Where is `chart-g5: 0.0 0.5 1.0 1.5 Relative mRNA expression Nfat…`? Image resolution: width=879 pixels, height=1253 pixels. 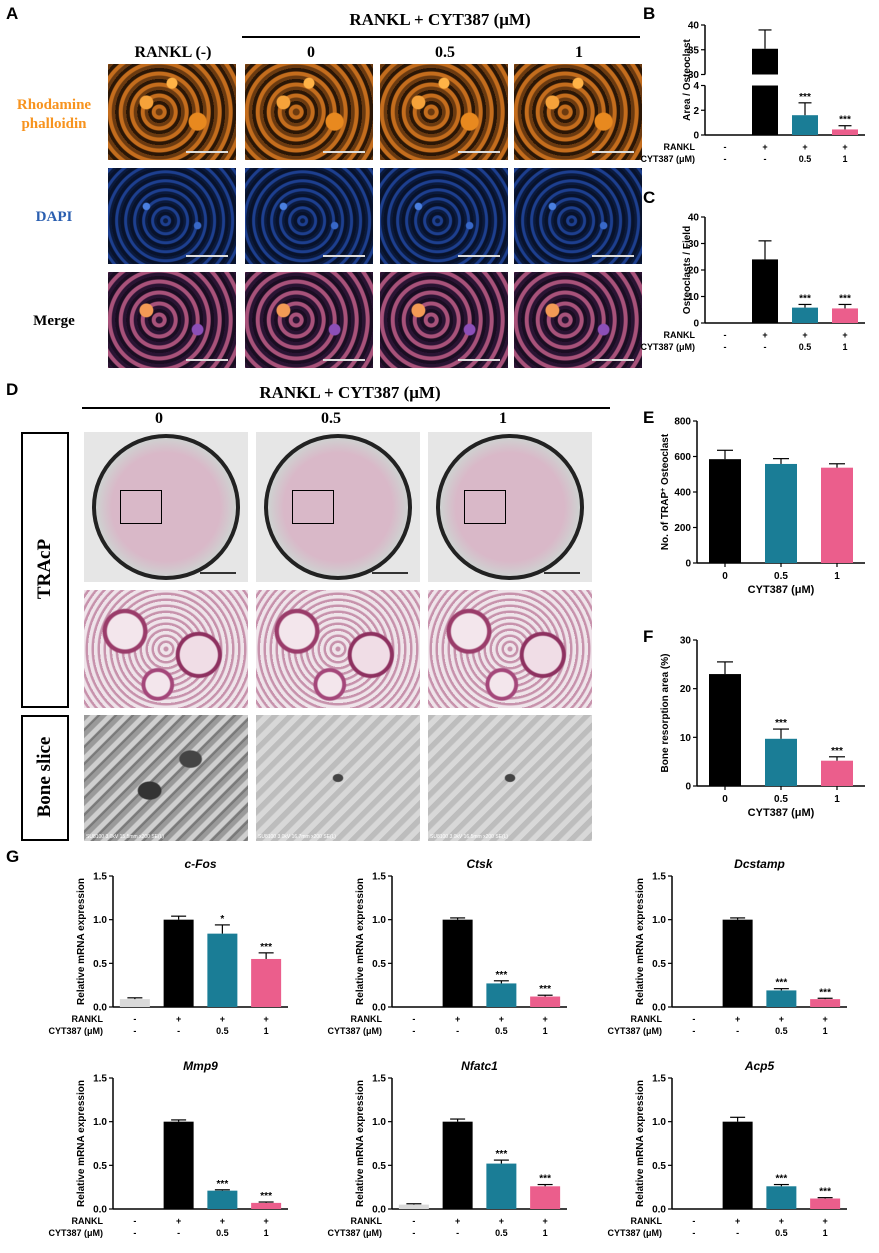
chart-g5: 0.0 0.5 1.0 1.5 Relative mRNA expression Nfat… is located at coordinates (447, 1148).